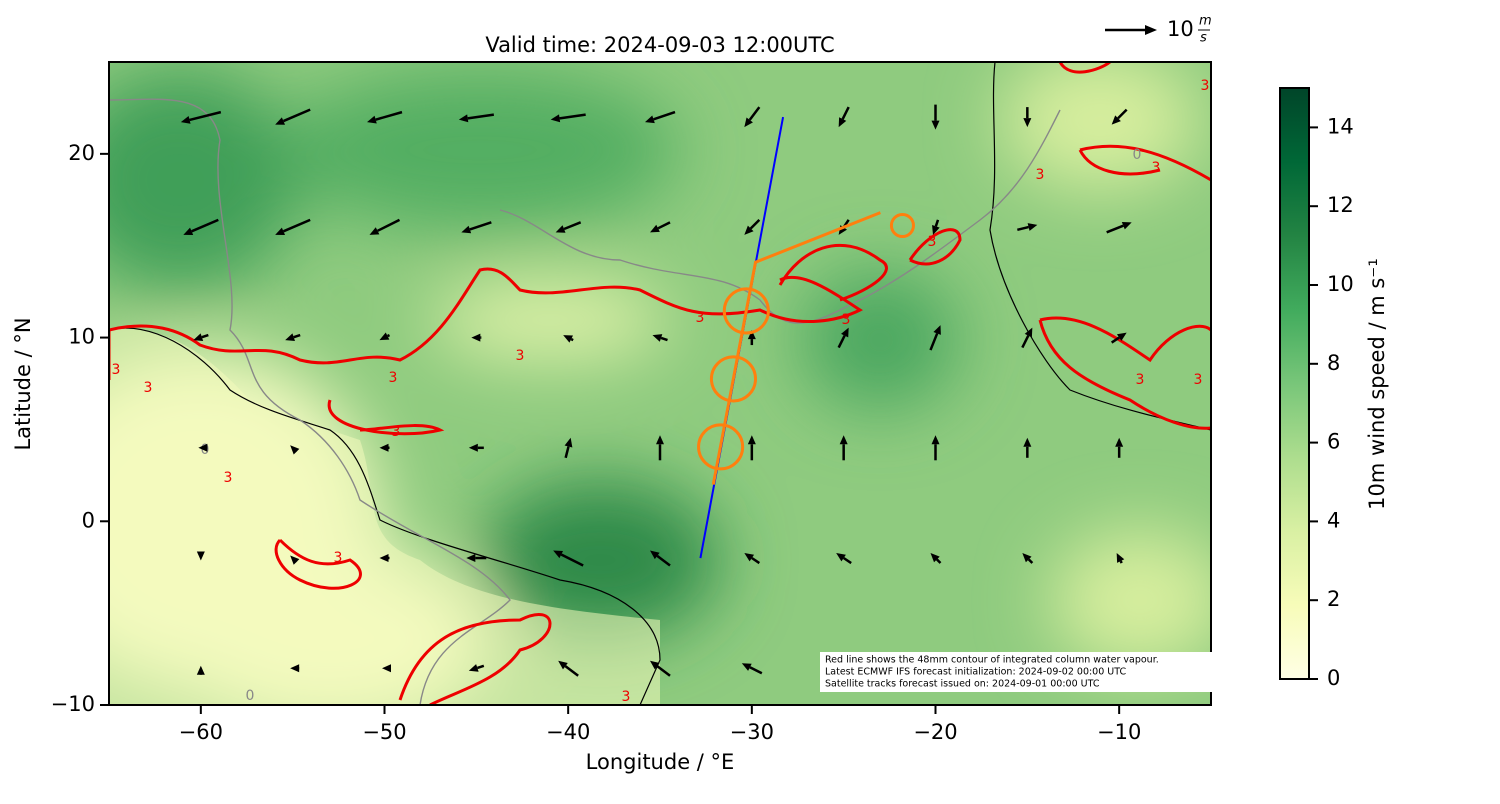 This screenshot has height=804, width=1500. What do you see at coordinates (250, 696) in the screenshot?
I see `contour-label: 0` at bounding box center [250, 696].